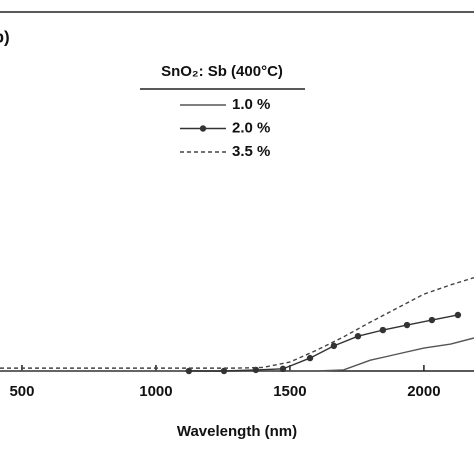 The image size is (474, 474). I want to click on x-tick-label: 1000, so click(155, 391).